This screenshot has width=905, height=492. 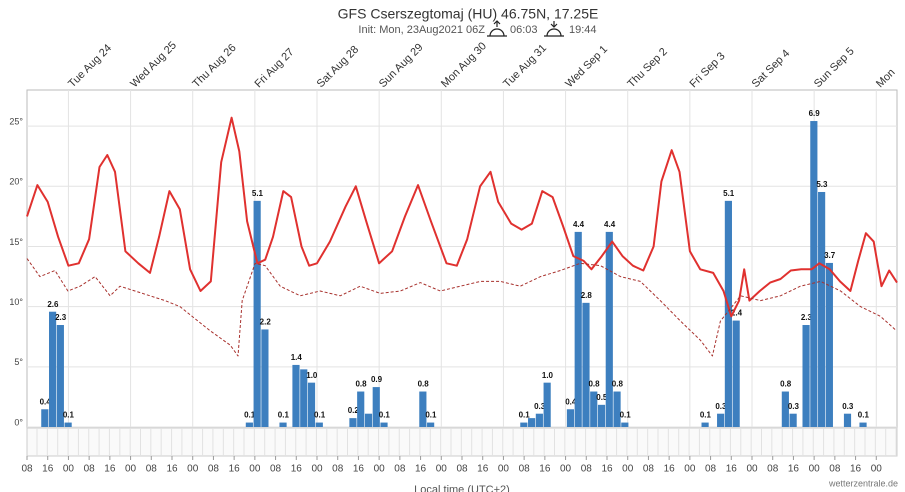 What do you see at coordinates (421, 30) in the screenshot?
I see `chart-subtitle: Init: Mon, 23Aug2021 06Z` at bounding box center [421, 30].